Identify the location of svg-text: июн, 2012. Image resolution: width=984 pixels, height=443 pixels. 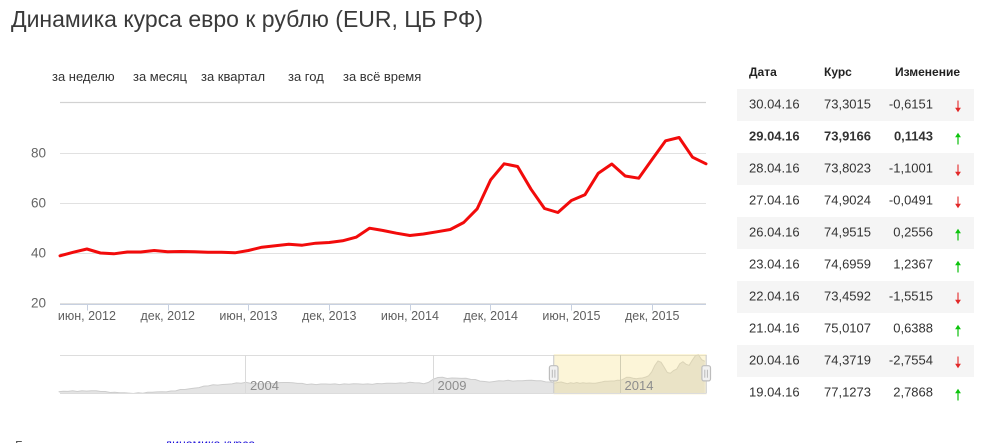
(87, 316).